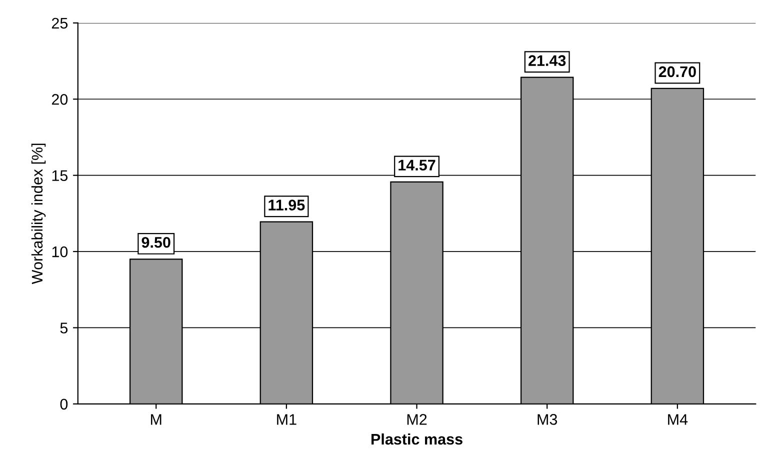 The width and height of the screenshot is (779, 459). What do you see at coordinates (286, 419) in the screenshot?
I see `x-tick-label: M1` at bounding box center [286, 419].